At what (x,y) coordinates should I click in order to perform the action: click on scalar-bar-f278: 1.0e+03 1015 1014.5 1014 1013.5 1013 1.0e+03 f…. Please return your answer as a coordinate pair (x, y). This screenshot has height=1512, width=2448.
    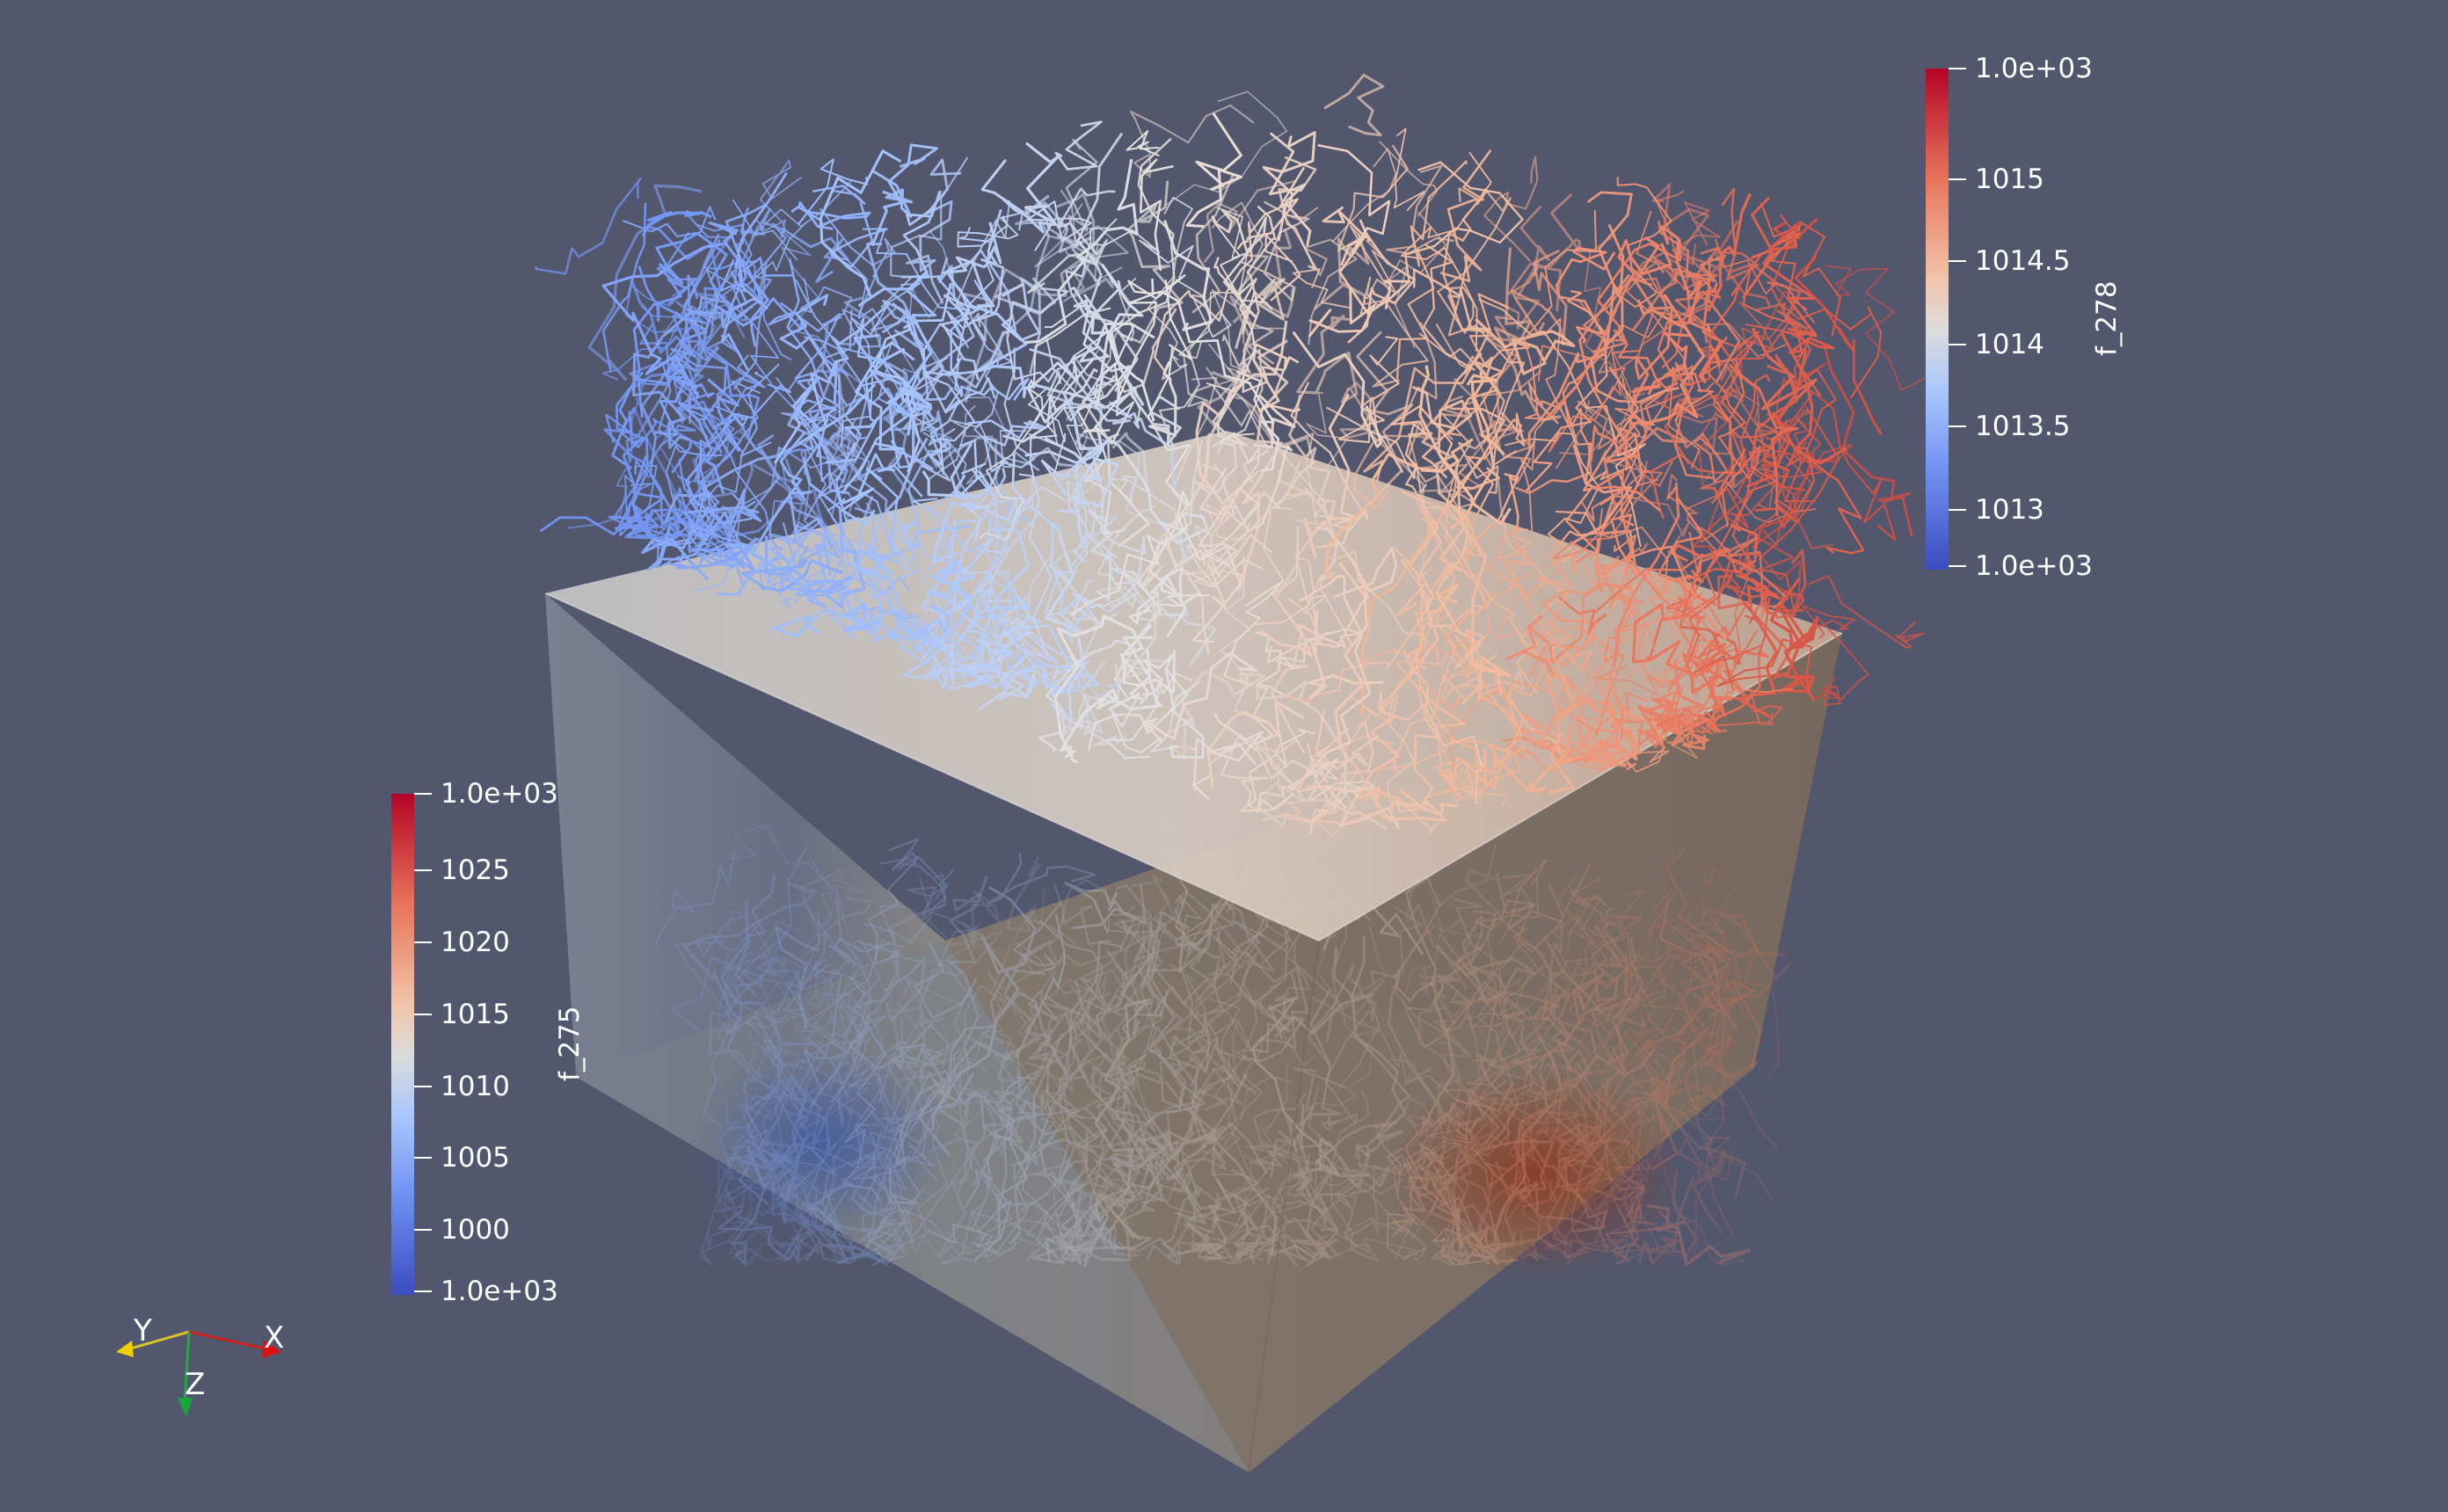
    Looking at the image, I should click on (2040, 318).